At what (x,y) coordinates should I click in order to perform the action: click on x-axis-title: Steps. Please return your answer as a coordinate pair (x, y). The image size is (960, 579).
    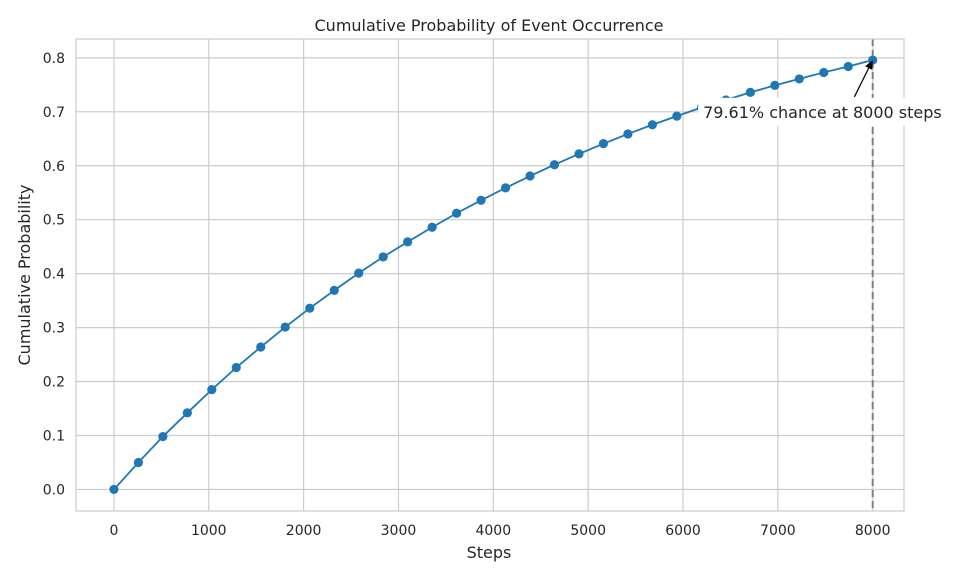
    Looking at the image, I should click on (489, 552).